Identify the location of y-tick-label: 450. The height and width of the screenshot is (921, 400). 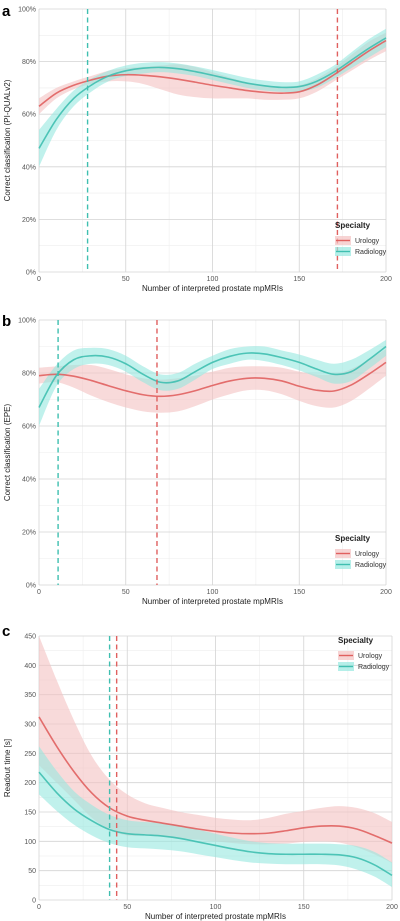
(30, 637).